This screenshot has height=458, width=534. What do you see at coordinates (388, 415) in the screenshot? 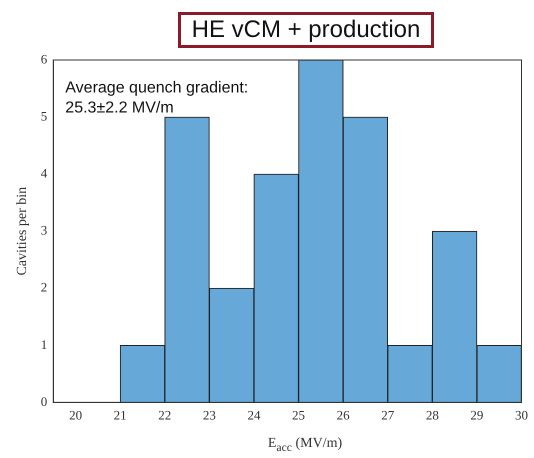
I see `x-tick-label: 27` at bounding box center [388, 415].